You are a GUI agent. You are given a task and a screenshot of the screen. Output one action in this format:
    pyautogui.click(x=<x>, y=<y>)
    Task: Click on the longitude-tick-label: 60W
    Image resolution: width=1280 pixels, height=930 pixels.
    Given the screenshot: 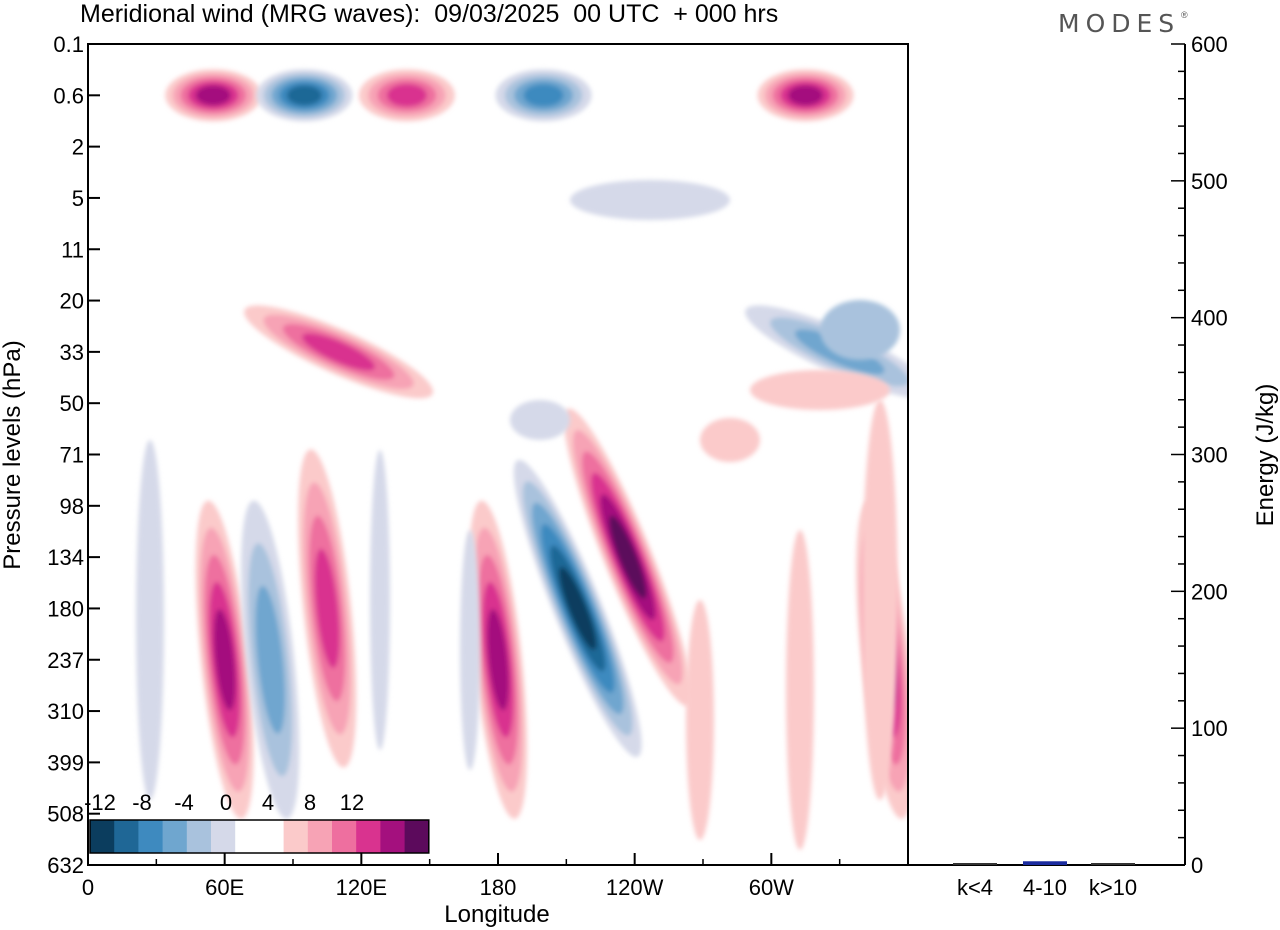 What is the action you would take?
    pyautogui.click(x=771, y=887)
    